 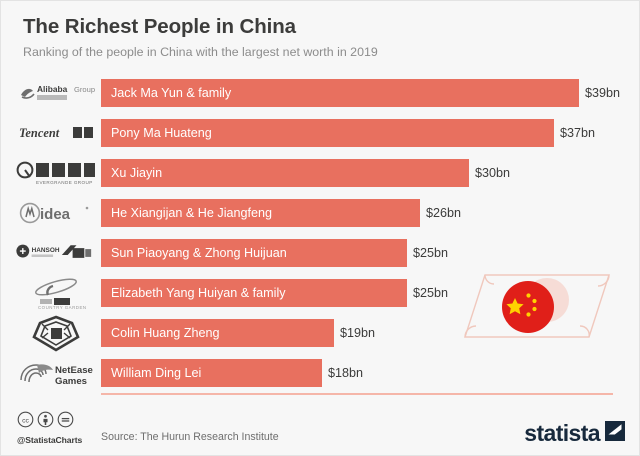 What do you see at coordinates (615, 433) in the screenshot?
I see `statista-mark-icon` at bounding box center [615, 433].